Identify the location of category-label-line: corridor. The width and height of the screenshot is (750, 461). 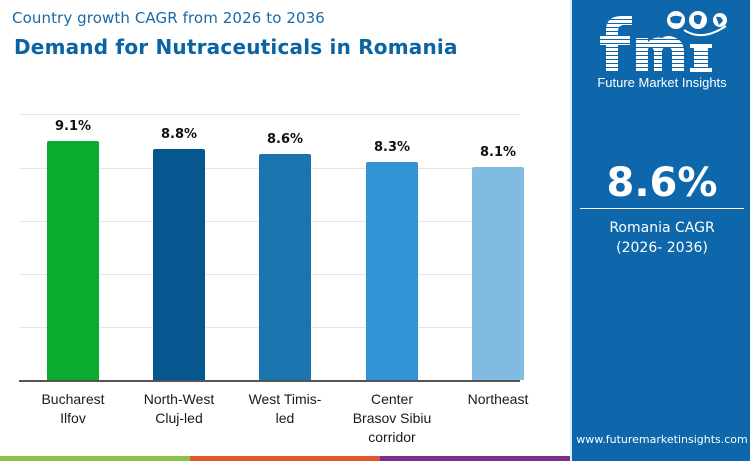
(392, 437).